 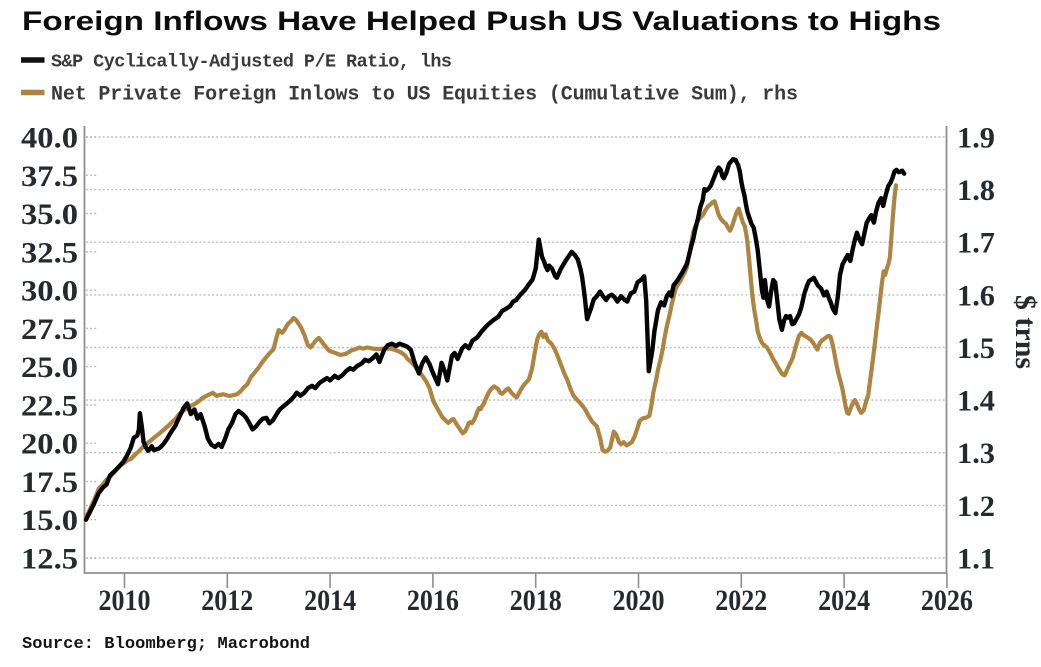 What do you see at coordinates (49, 214) in the screenshot?
I see `svg-text: 35.0` at bounding box center [49, 214].